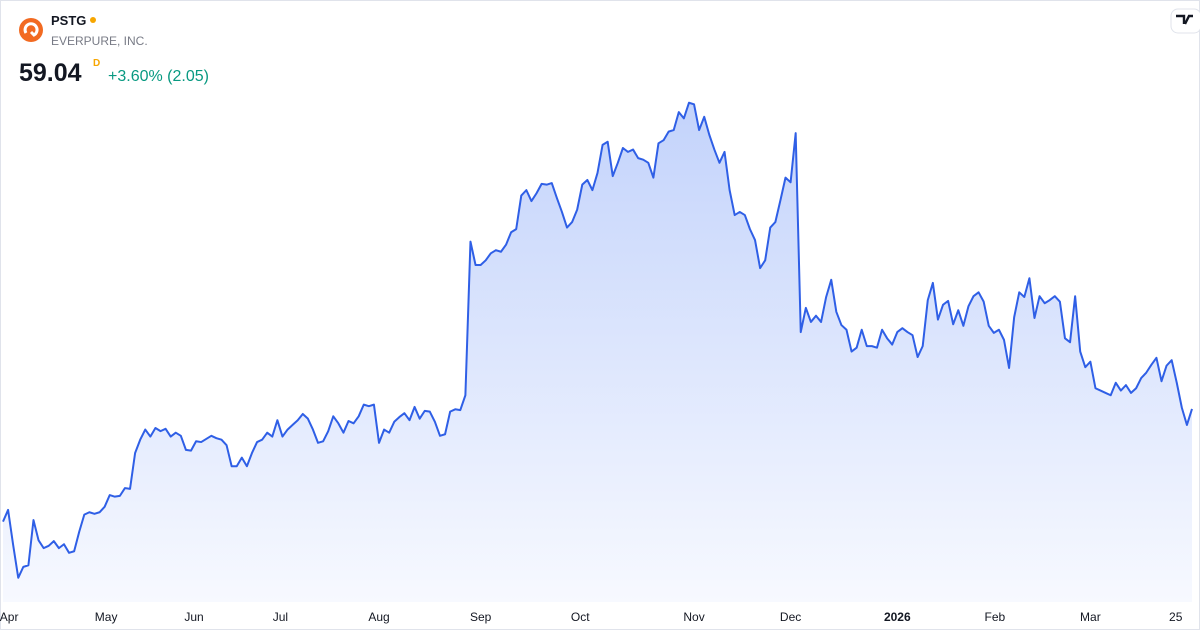 The height and width of the screenshot is (630, 1200). I want to click on x-tick-label: Sep, so click(481, 617).